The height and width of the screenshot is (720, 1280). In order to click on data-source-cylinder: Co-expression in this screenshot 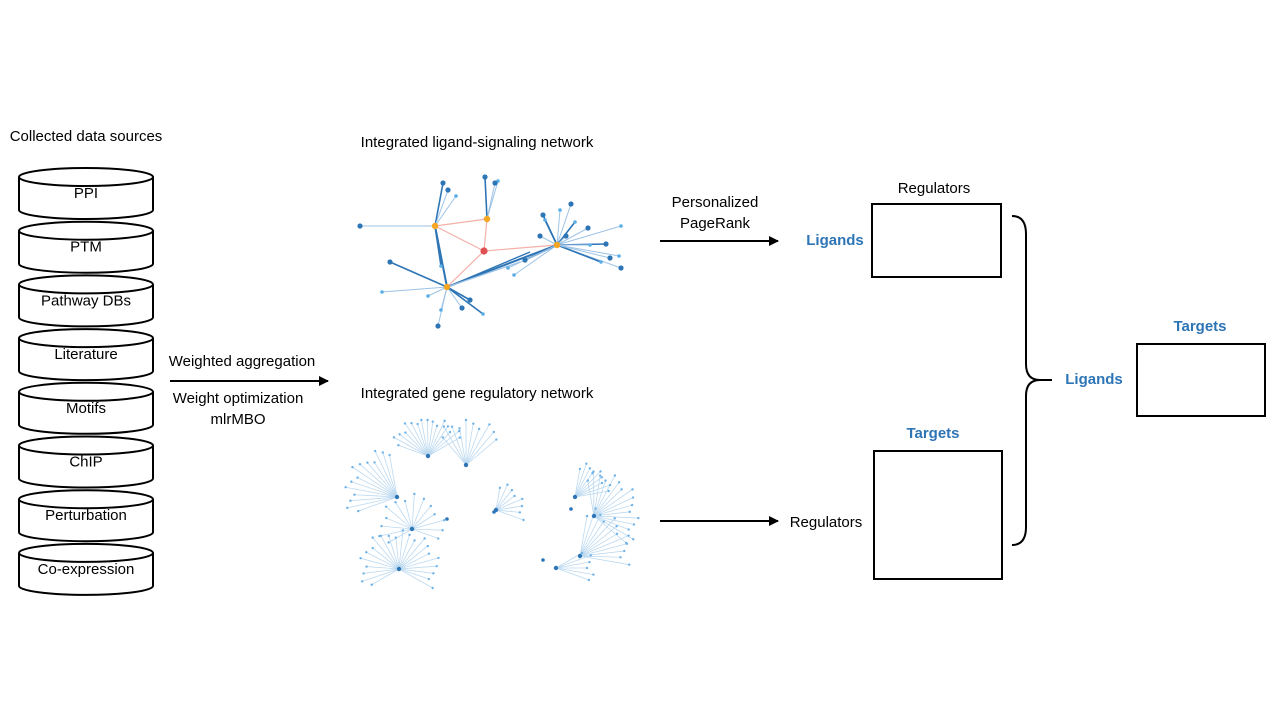, I will do `click(86, 569)`.